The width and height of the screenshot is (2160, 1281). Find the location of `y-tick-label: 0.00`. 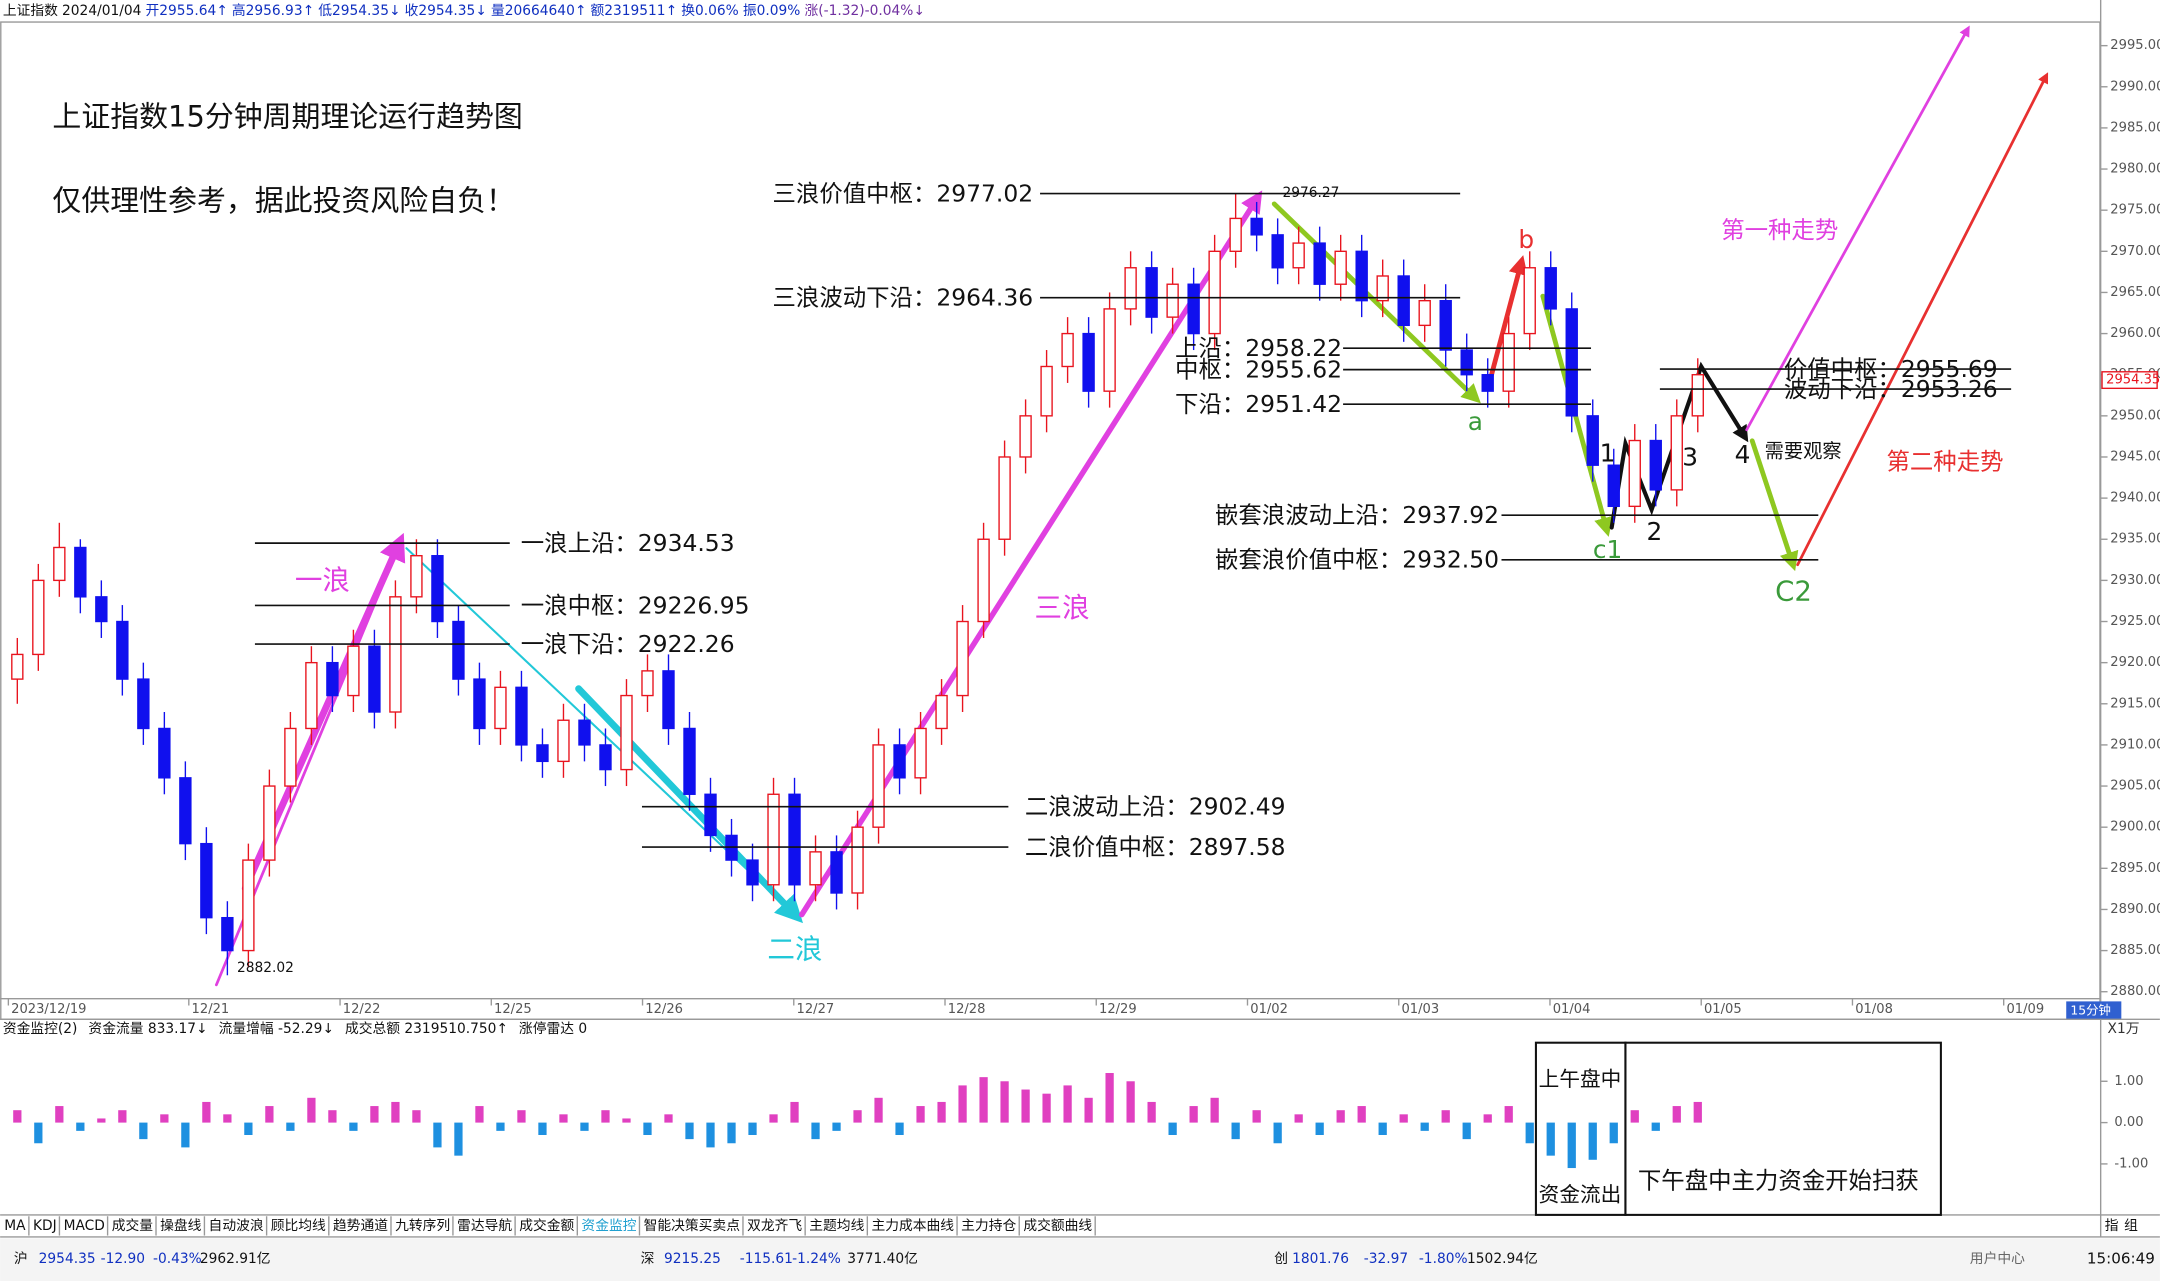

y-tick-label: 0.00 is located at coordinates (2128, 1122).